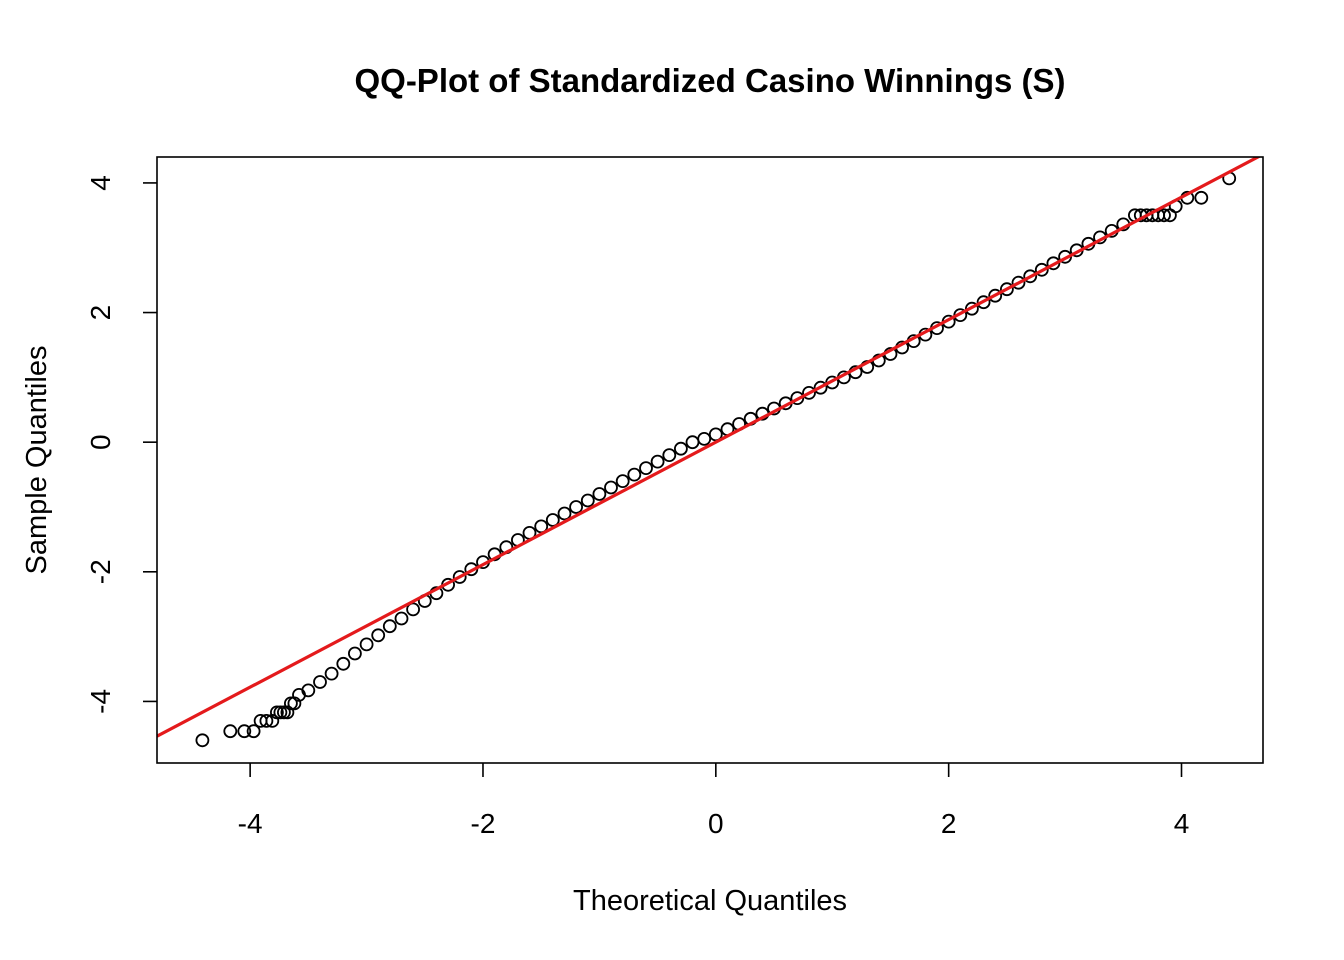  What do you see at coordinates (100, 701) in the screenshot?
I see `y-tick-label: -4` at bounding box center [100, 701].